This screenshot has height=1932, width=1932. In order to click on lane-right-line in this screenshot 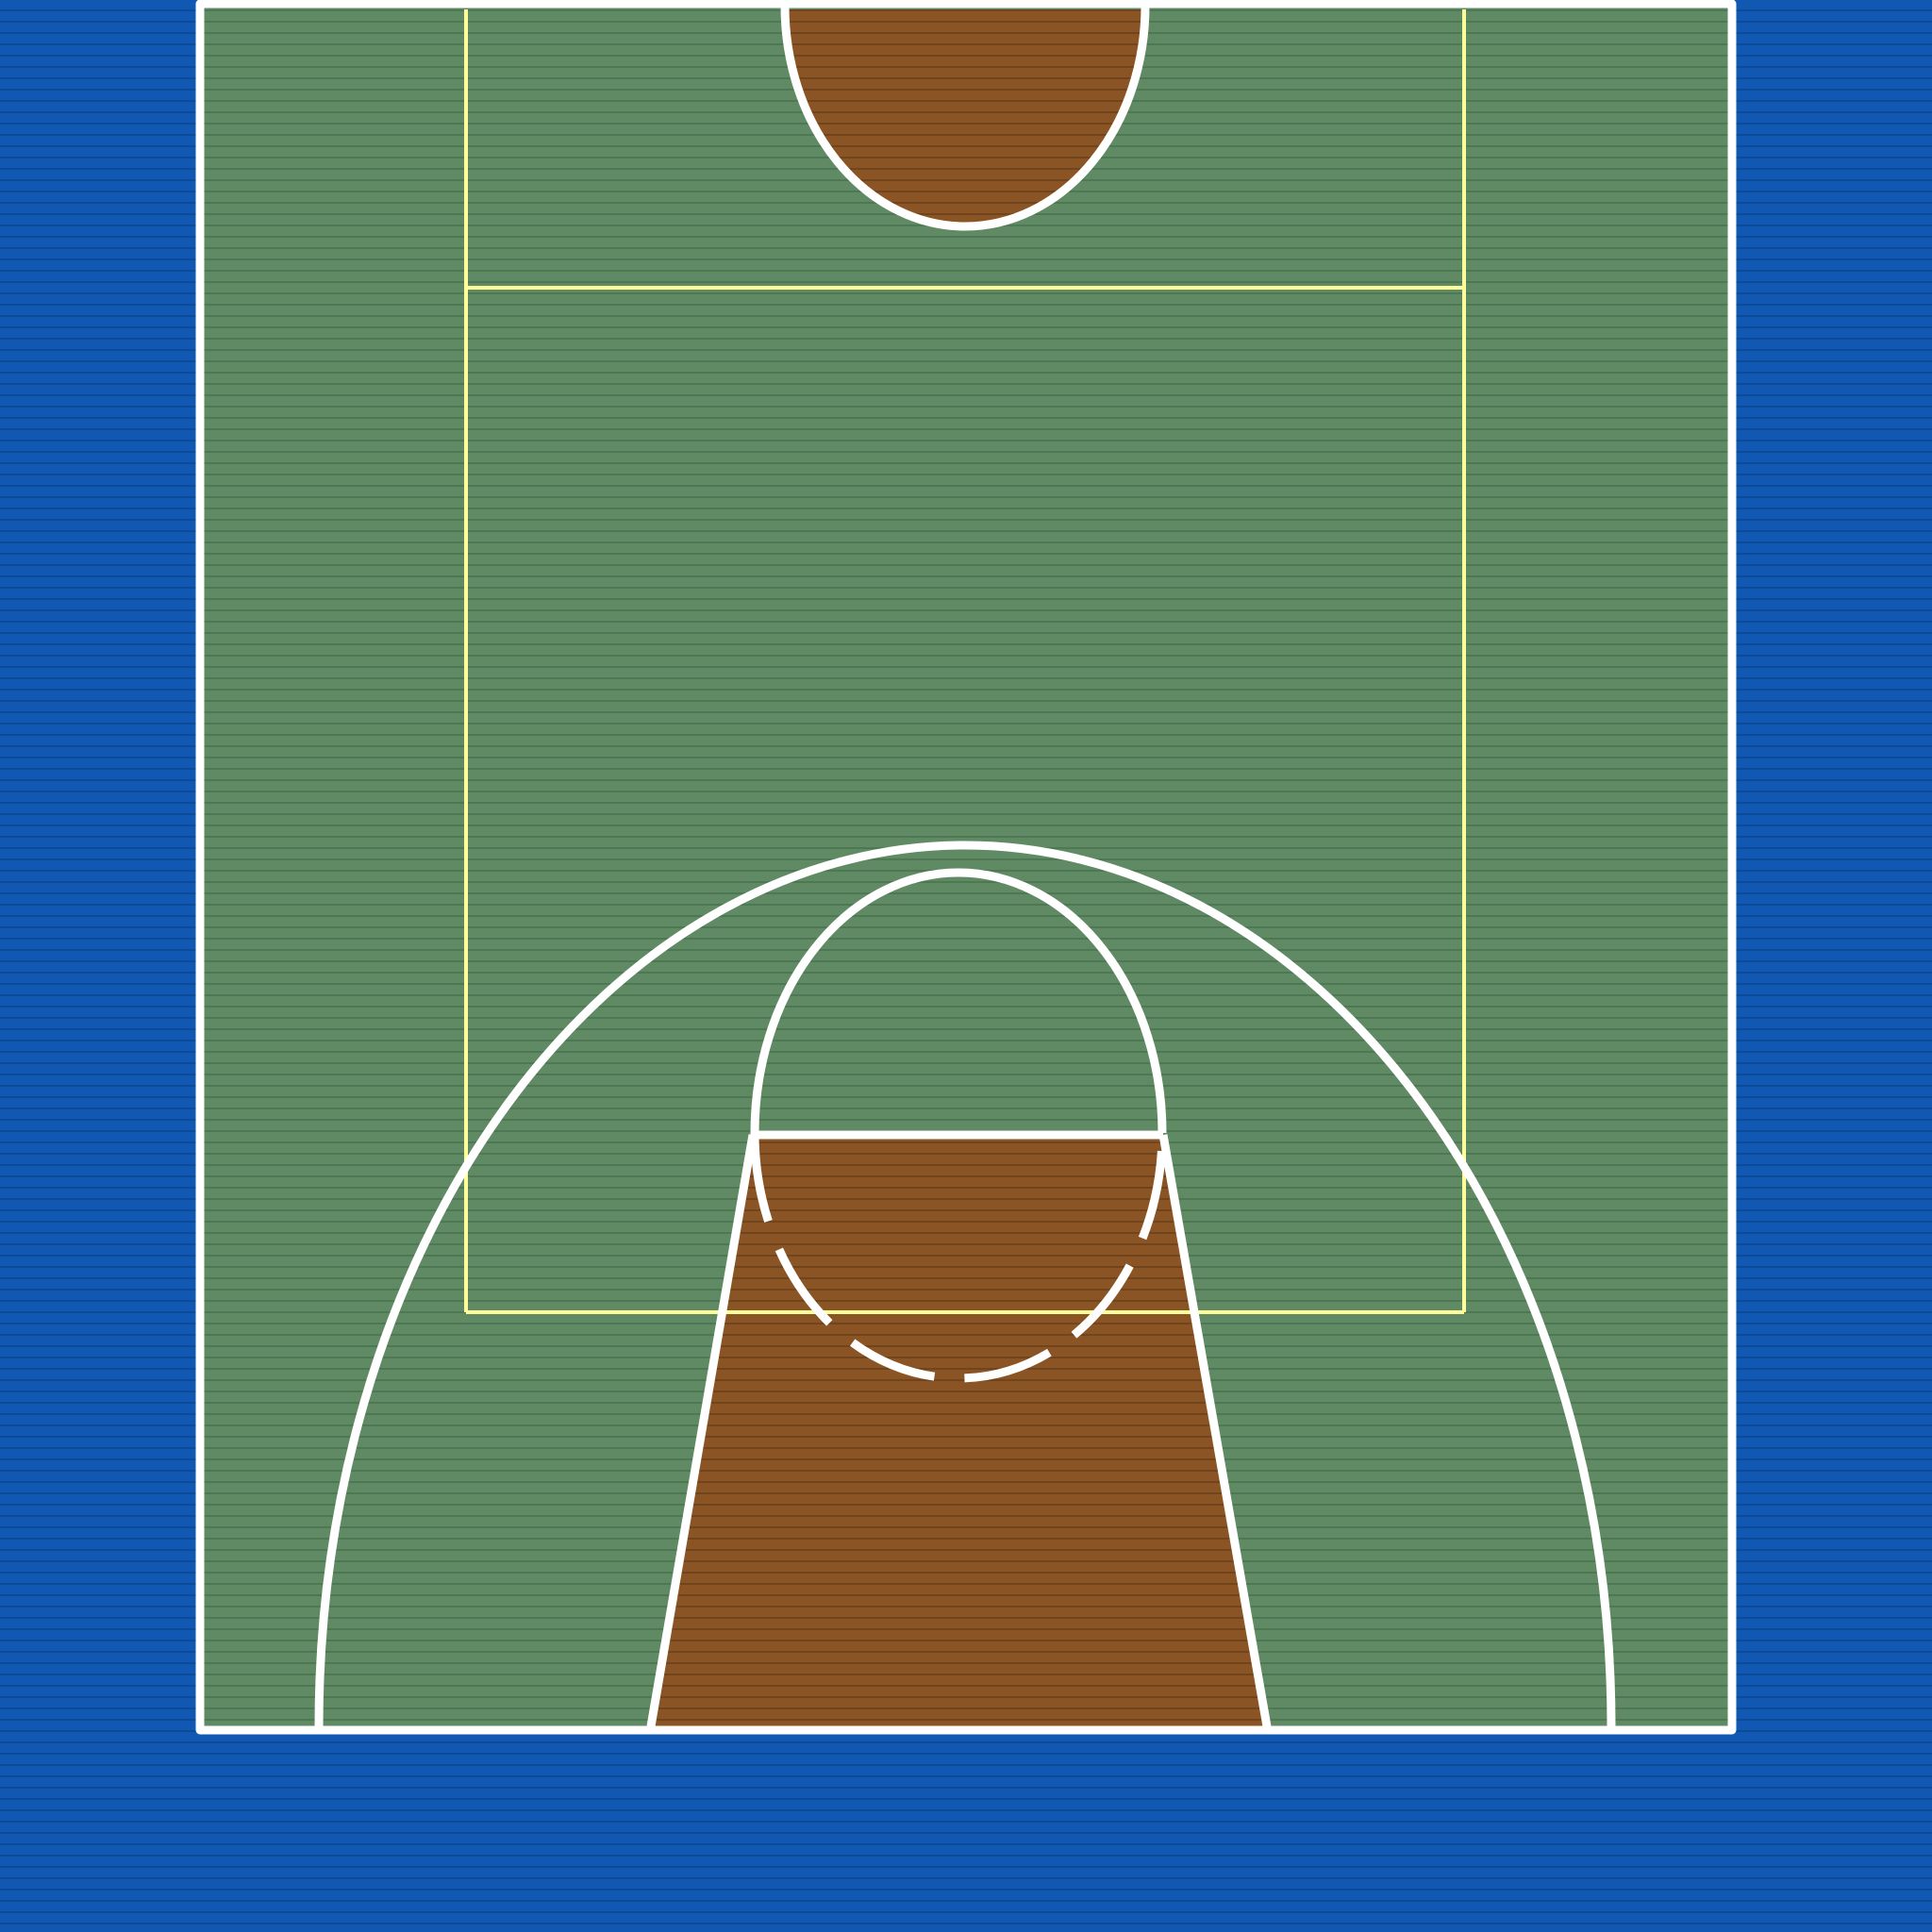, I will do `click(1215, 1430)`.